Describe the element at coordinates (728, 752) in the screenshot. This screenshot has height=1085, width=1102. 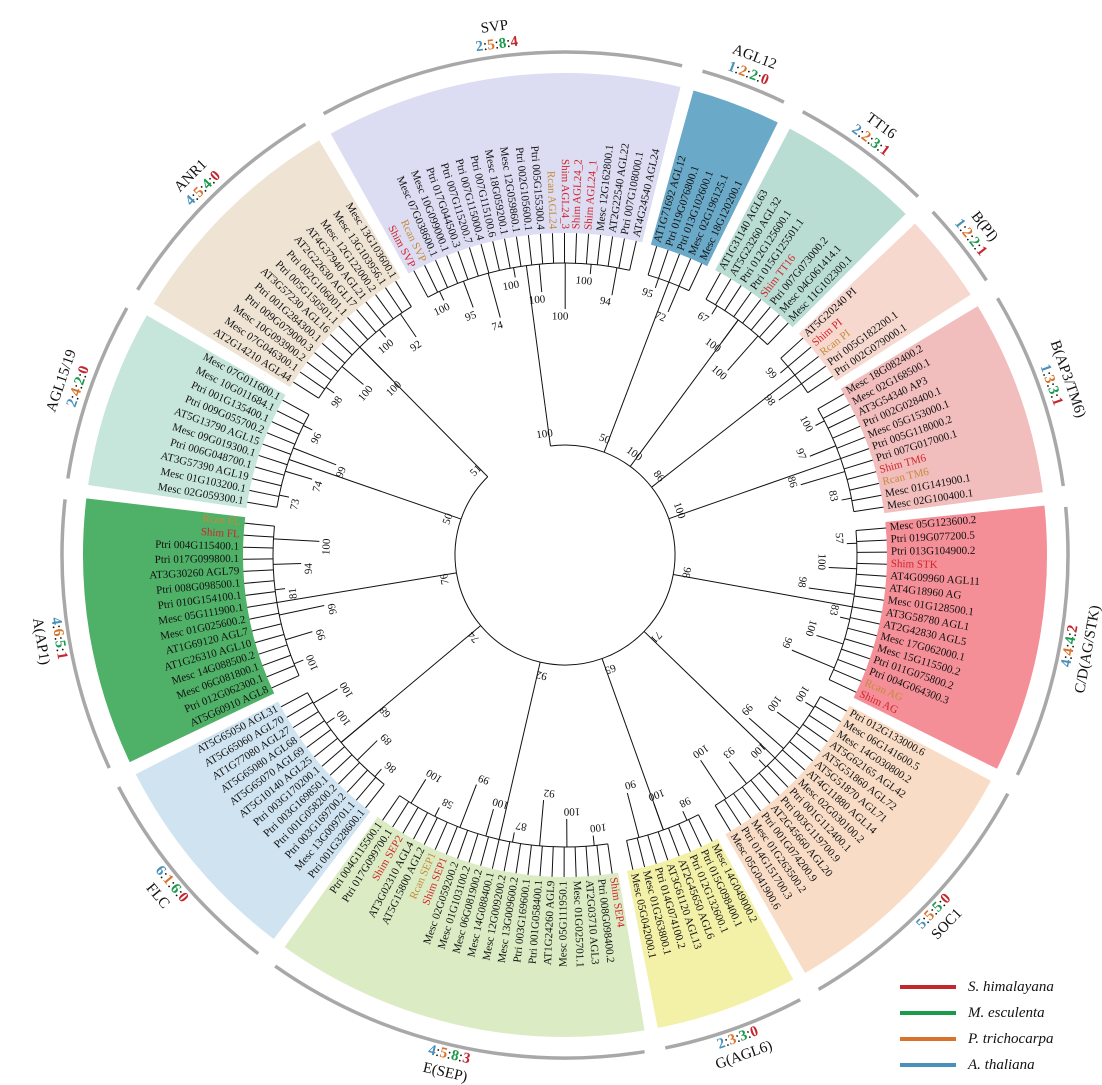
I see `bootstrap-label: 93` at that location.